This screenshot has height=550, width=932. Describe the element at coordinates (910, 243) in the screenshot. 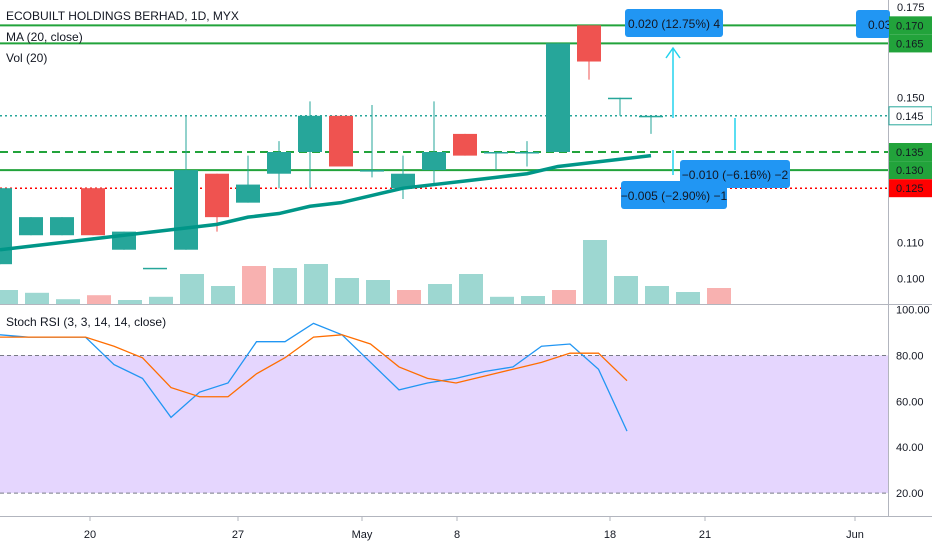

I see `price-tick: 0.110` at that location.